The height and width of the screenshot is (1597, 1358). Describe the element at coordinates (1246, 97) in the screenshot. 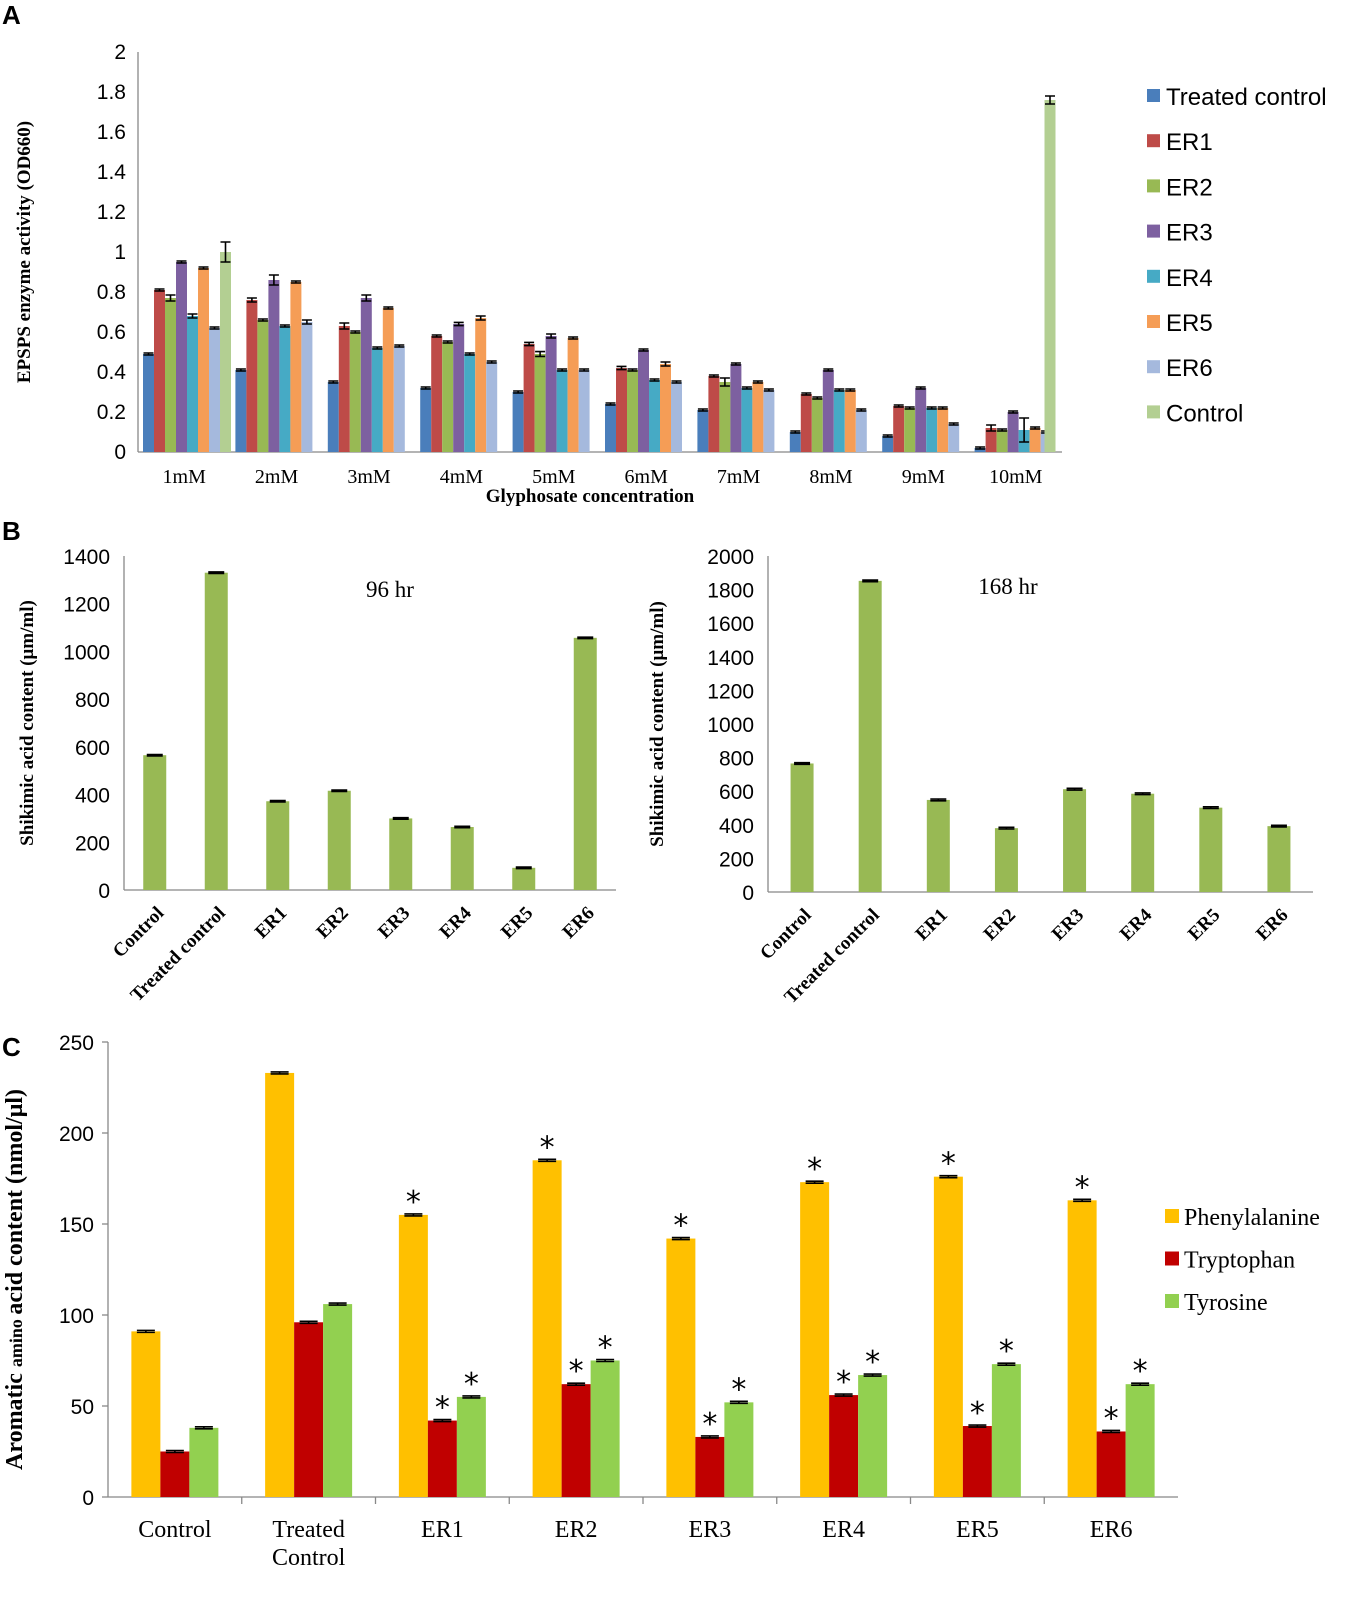

I see `a-legend-label: Treated control` at that location.